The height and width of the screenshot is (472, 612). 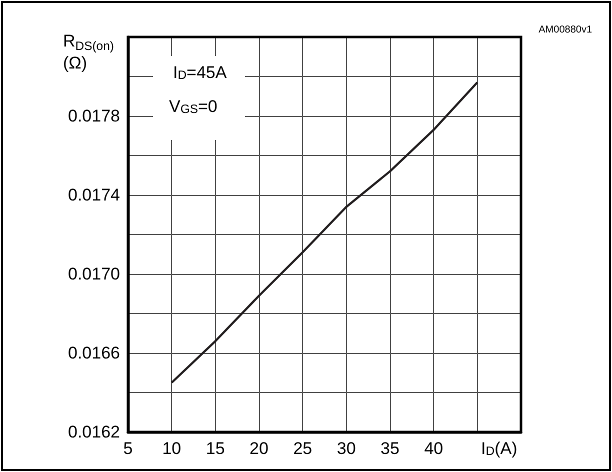 What do you see at coordinates (390, 448) in the screenshot?
I see `x-tick-label: 35` at bounding box center [390, 448].